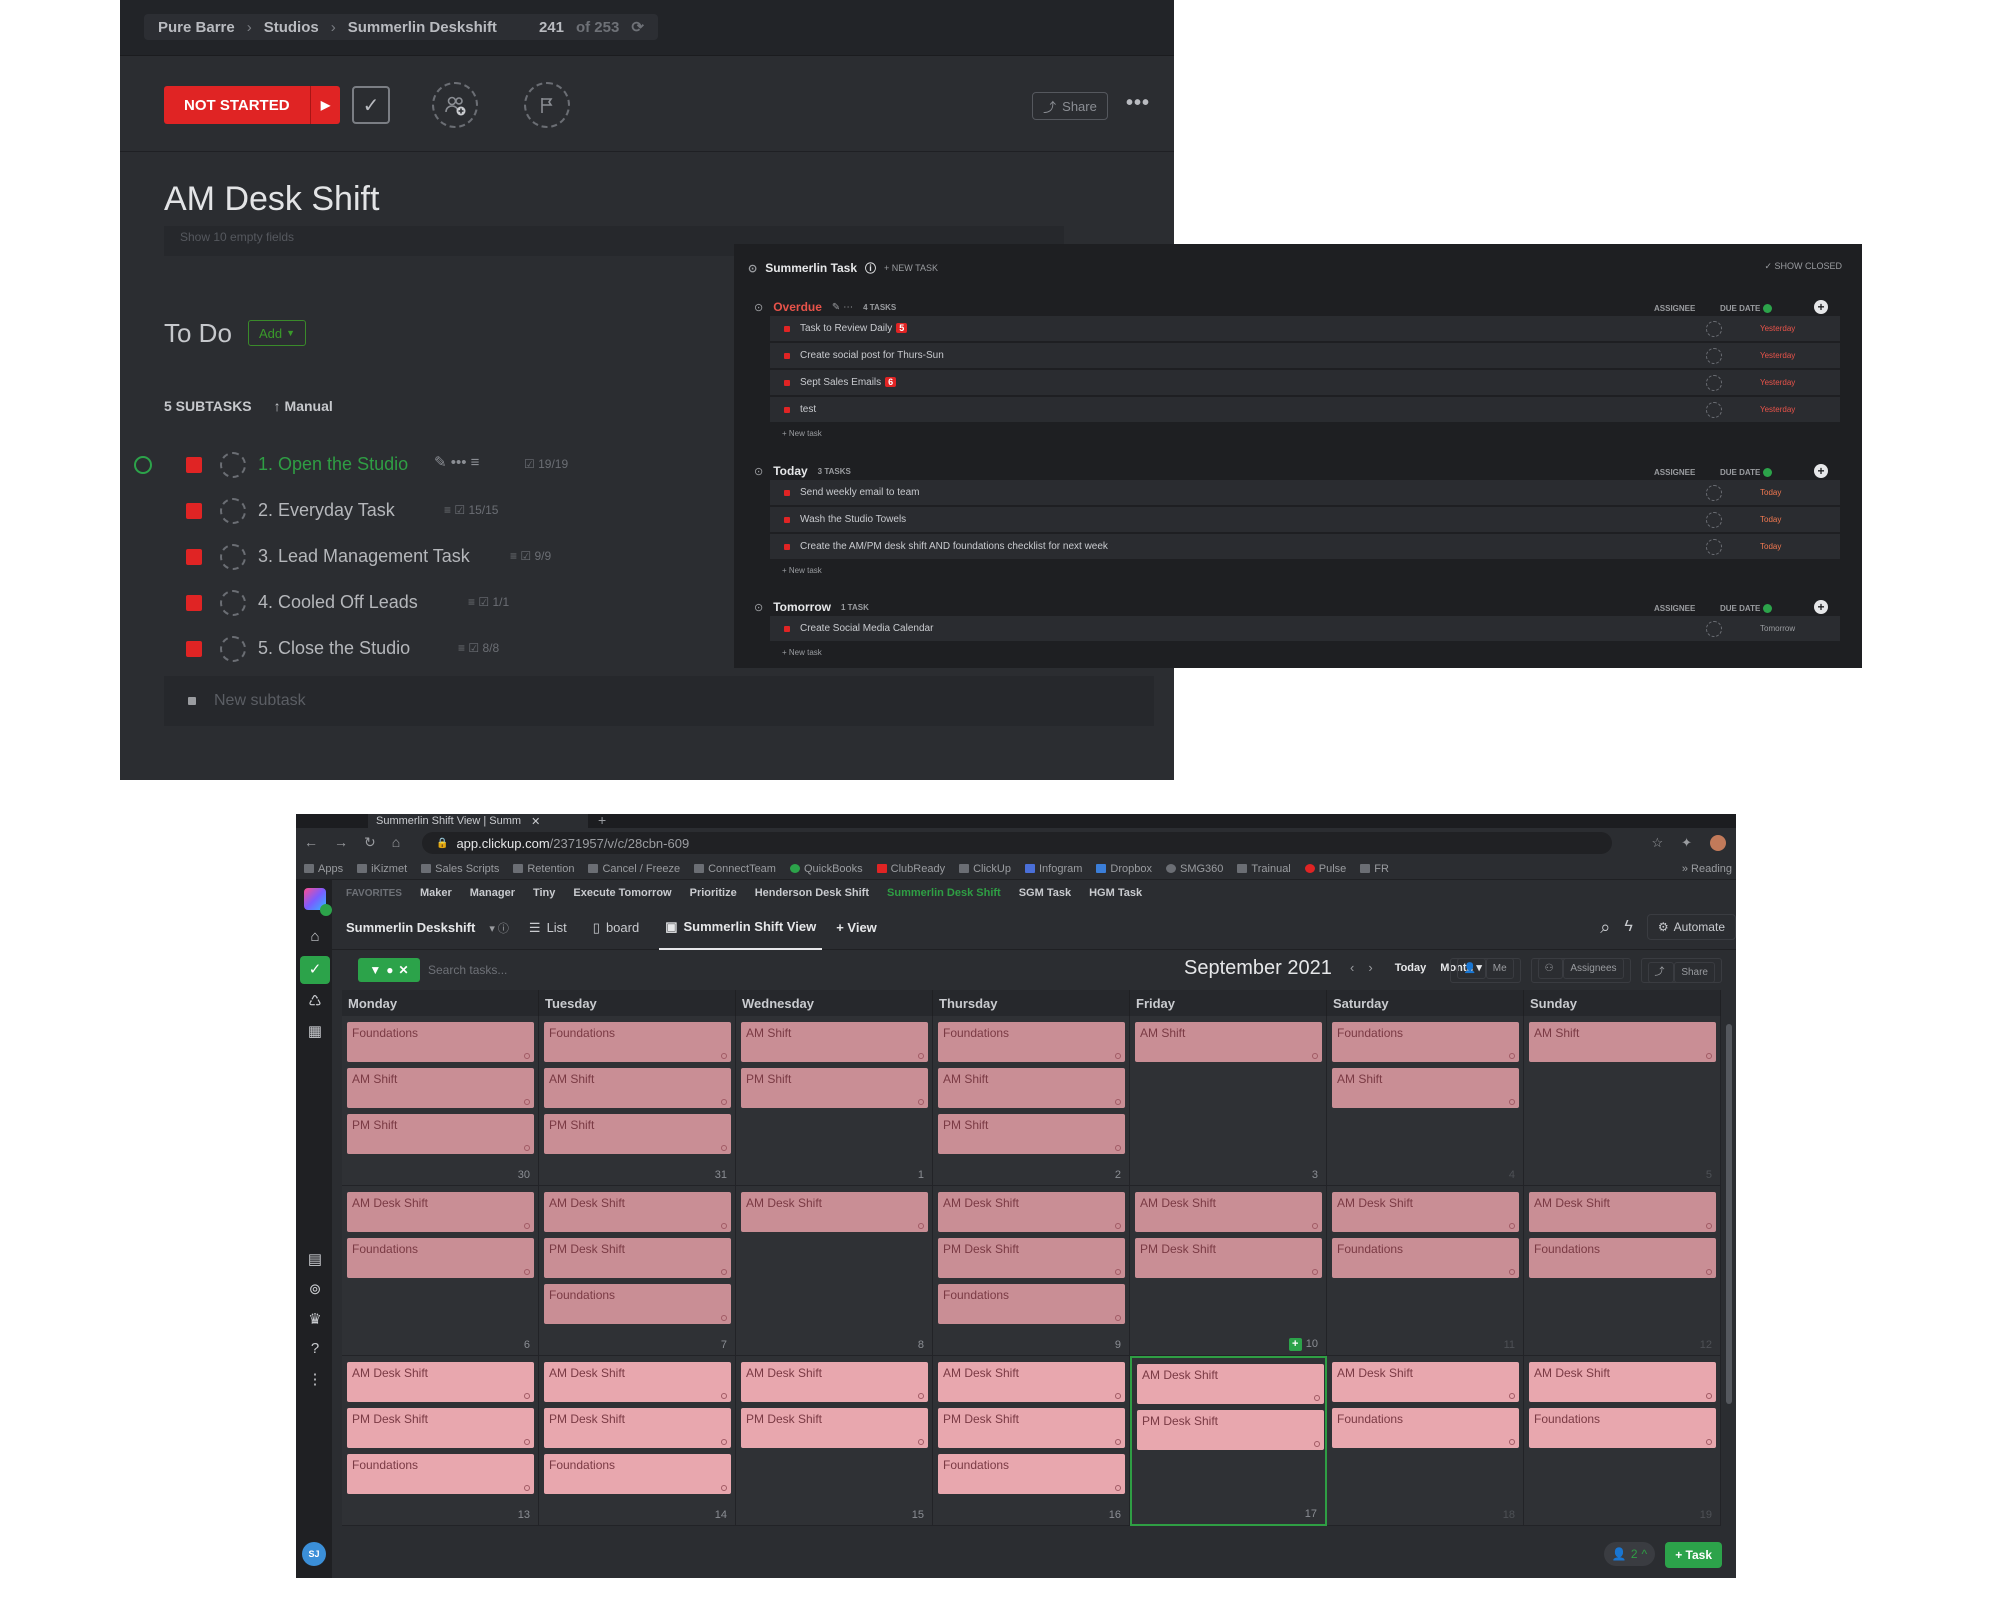 The height and width of the screenshot is (1600, 2000). I want to click on favorite-item-active: Summerlin Desk Shift, so click(944, 893).